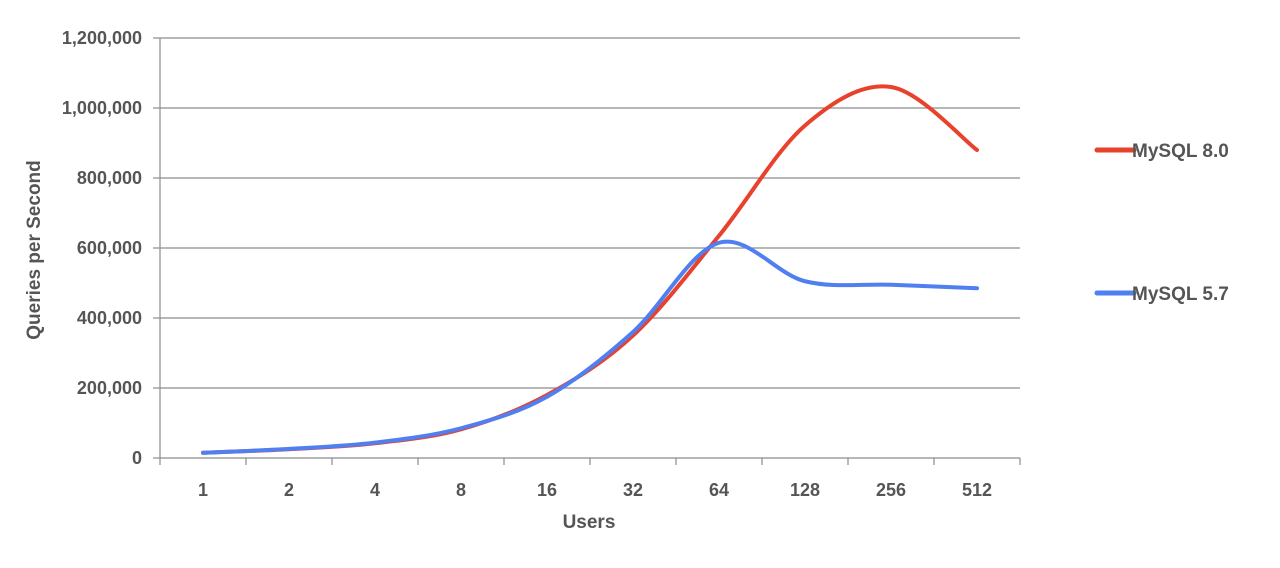  I want to click on x-tick-label: 4, so click(375, 490).